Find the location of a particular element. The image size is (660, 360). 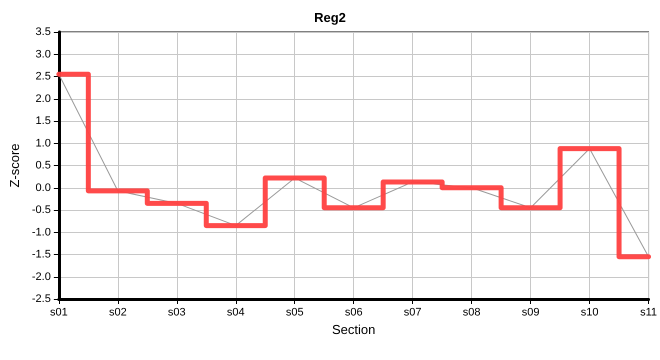

y-tick-label: 3.0 is located at coordinates (43, 54).